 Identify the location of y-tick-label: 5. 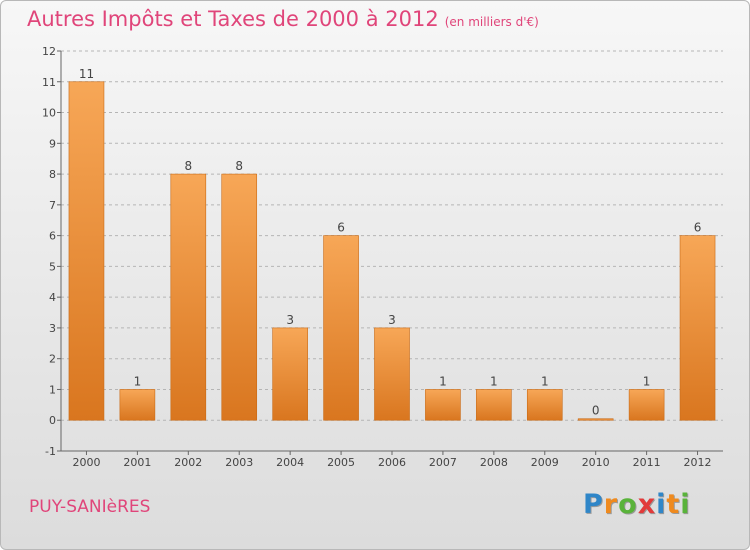
(52, 266).